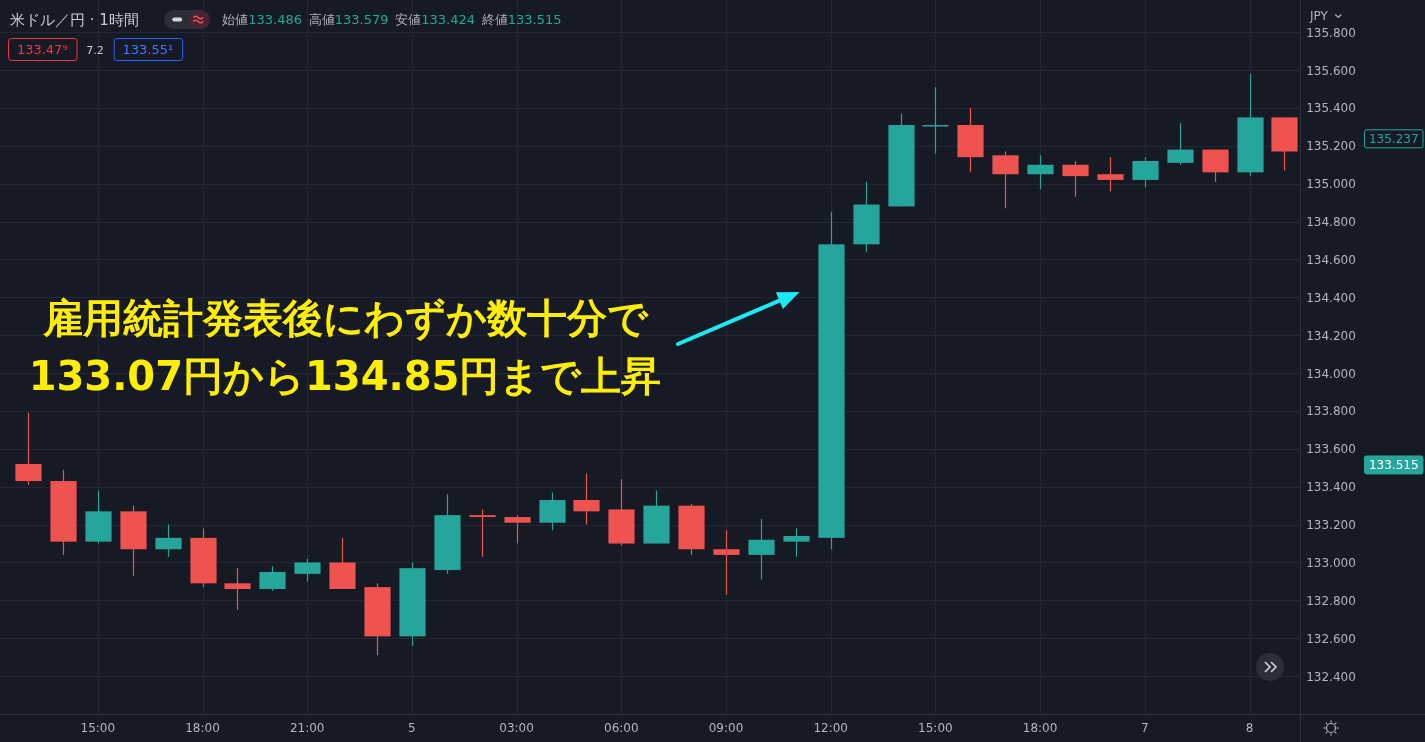 This screenshot has width=1425, height=742. Describe the element at coordinates (42, 49) in the screenshot. I see `annotation: 133.47⁹` at that location.